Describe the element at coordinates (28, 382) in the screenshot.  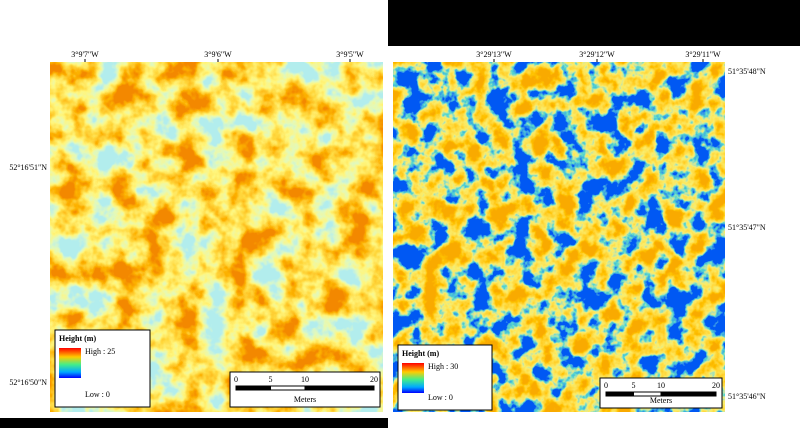
I see `latitude-label: 52°16'50"N` at that location.